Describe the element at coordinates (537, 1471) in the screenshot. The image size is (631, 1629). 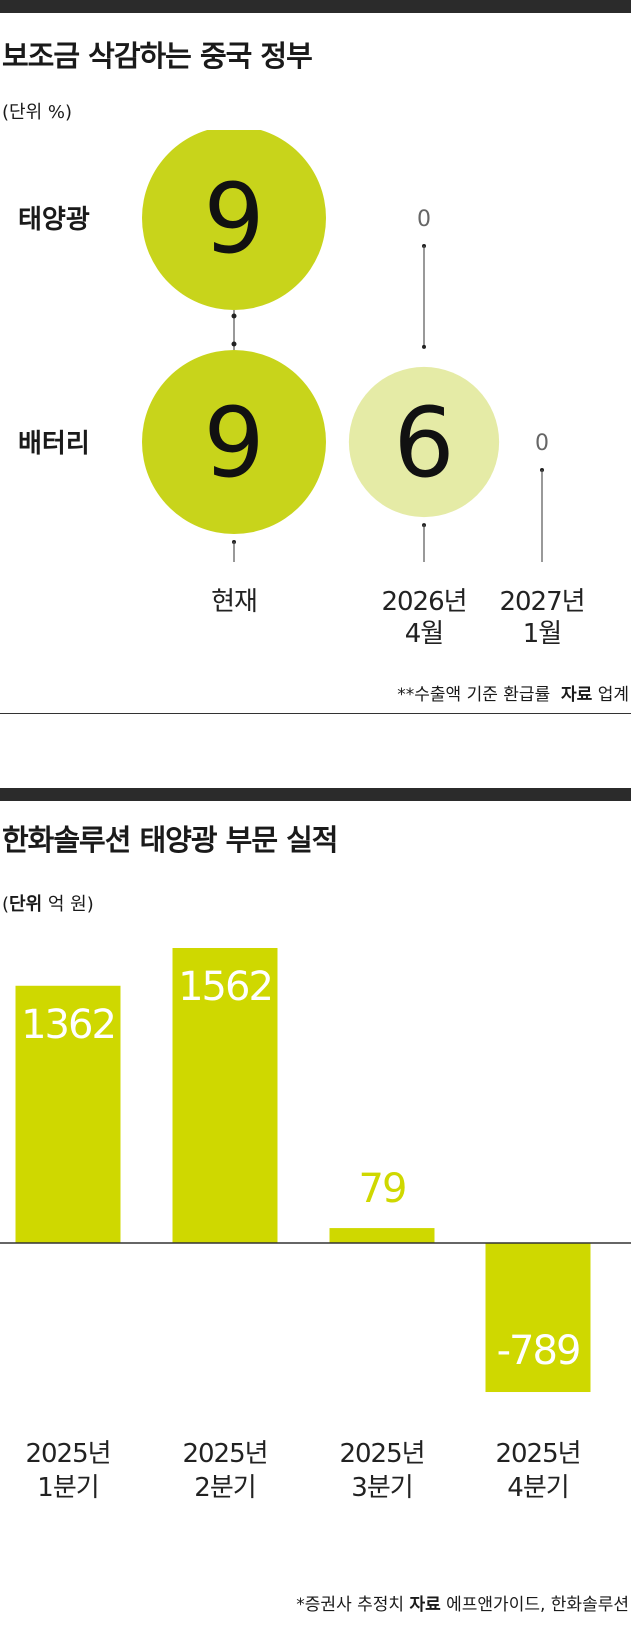
I see `category-label: 2025년 4분기` at that location.